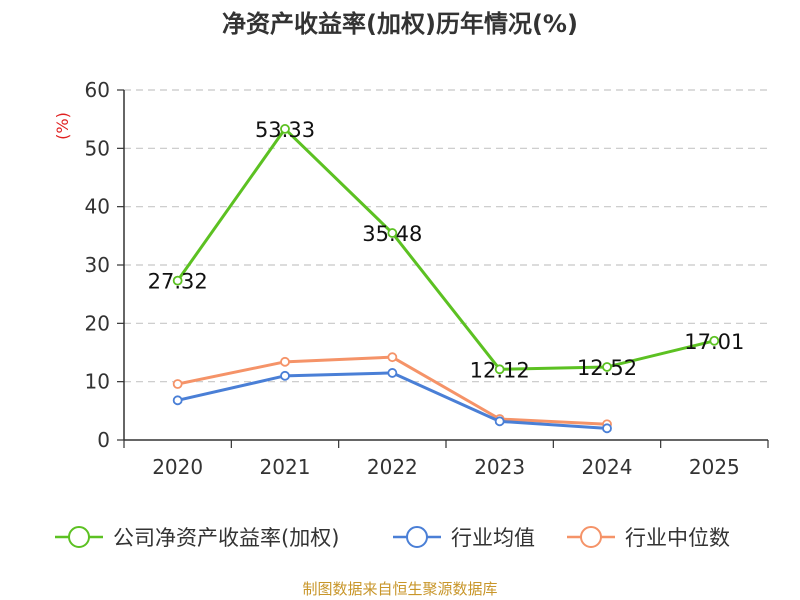 This screenshot has width=800, height=600. I want to click on y-tick-label: 50, so click(97, 148).